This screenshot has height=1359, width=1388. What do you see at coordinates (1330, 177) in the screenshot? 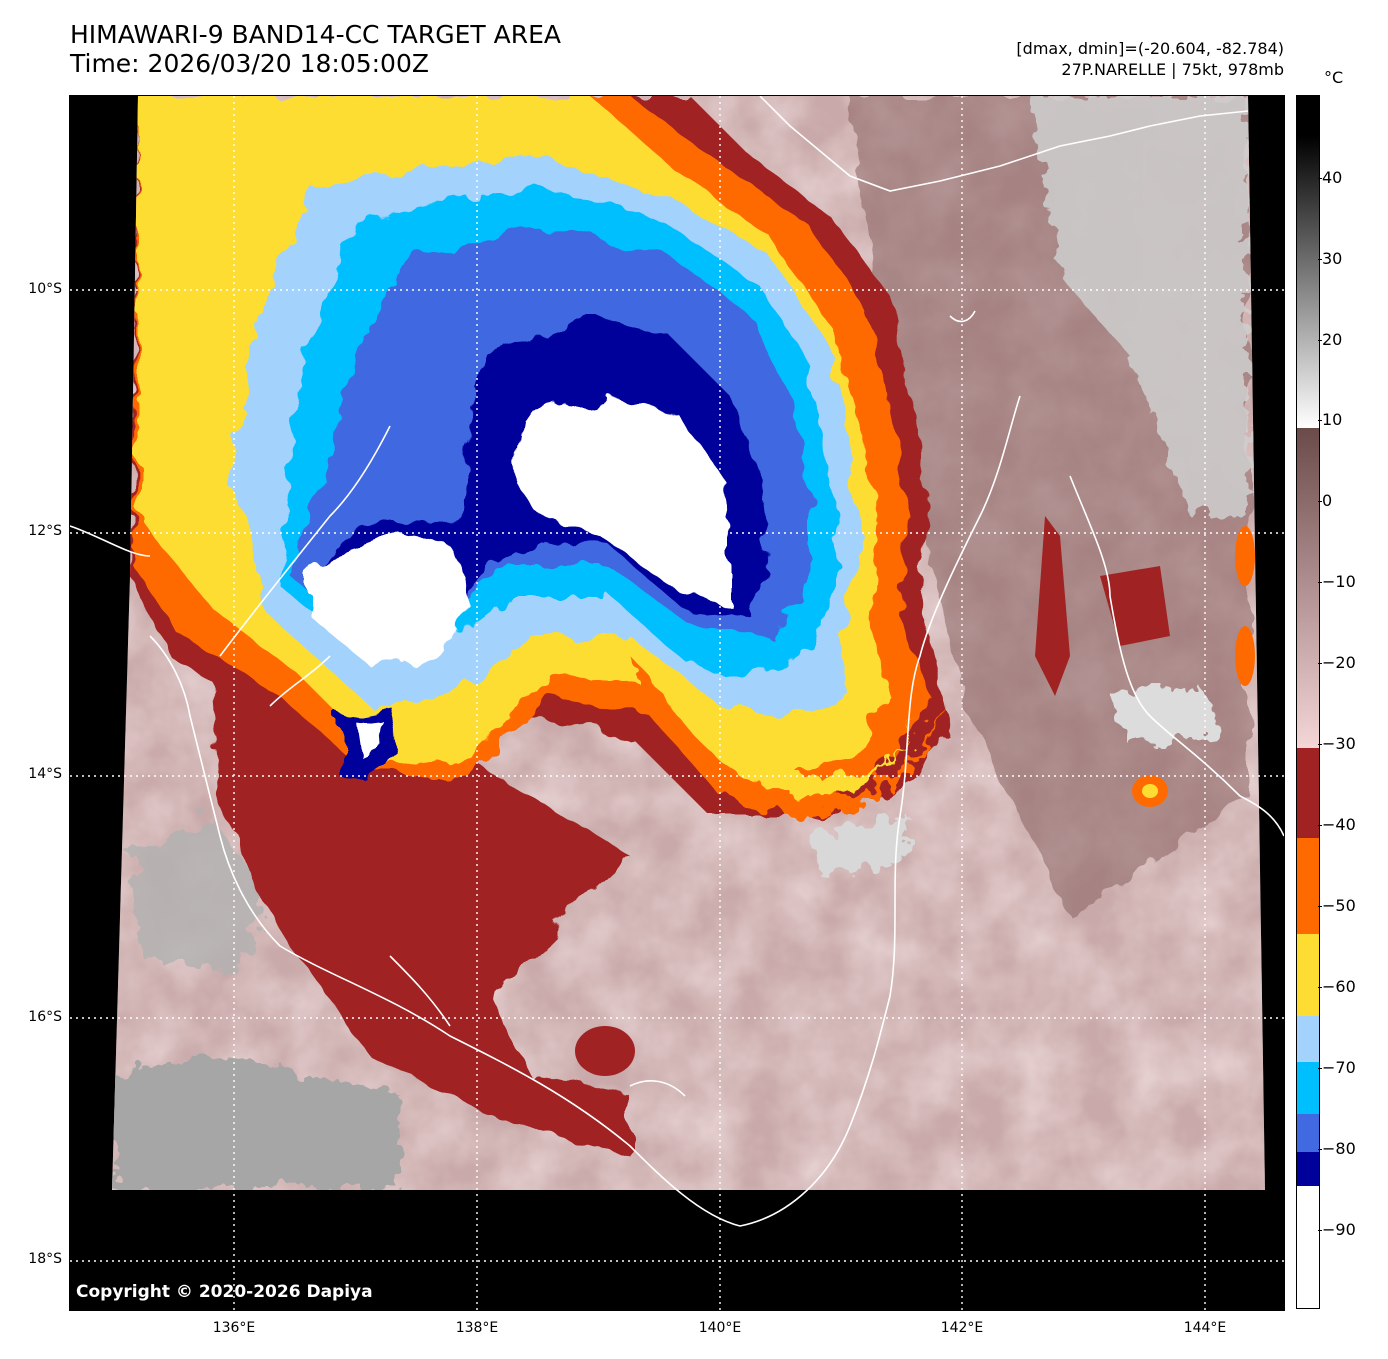
I see `colorbar-tick-40: 40` at bounding box center [1330, 177].